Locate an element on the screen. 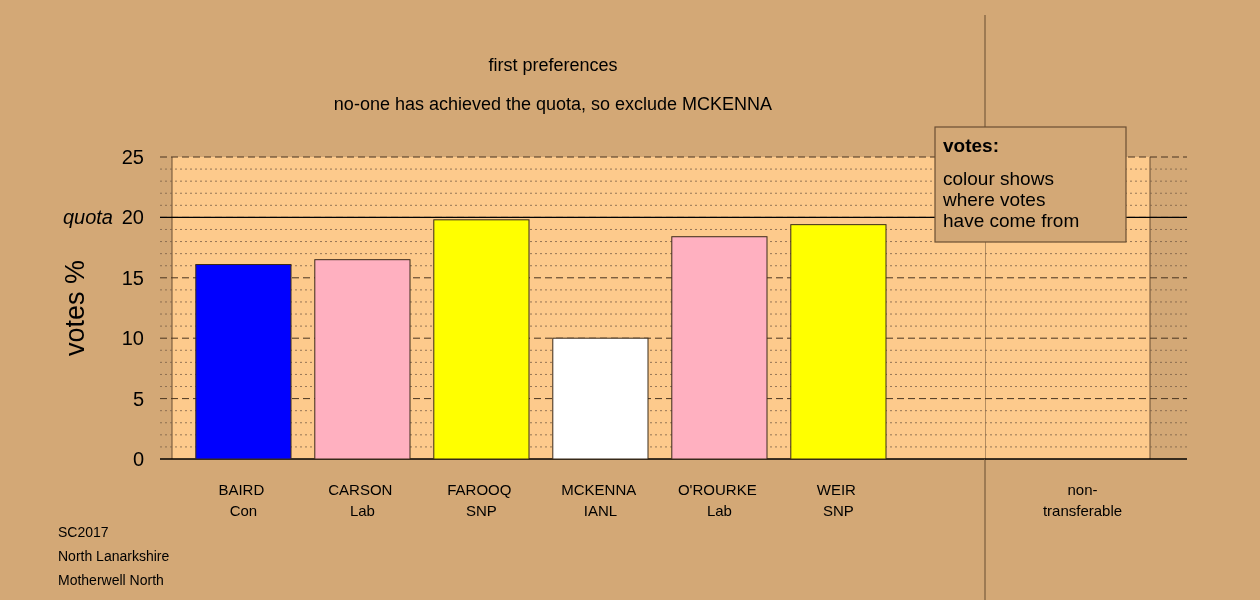  text: Motherwell North is located at coordinates (111, 580).